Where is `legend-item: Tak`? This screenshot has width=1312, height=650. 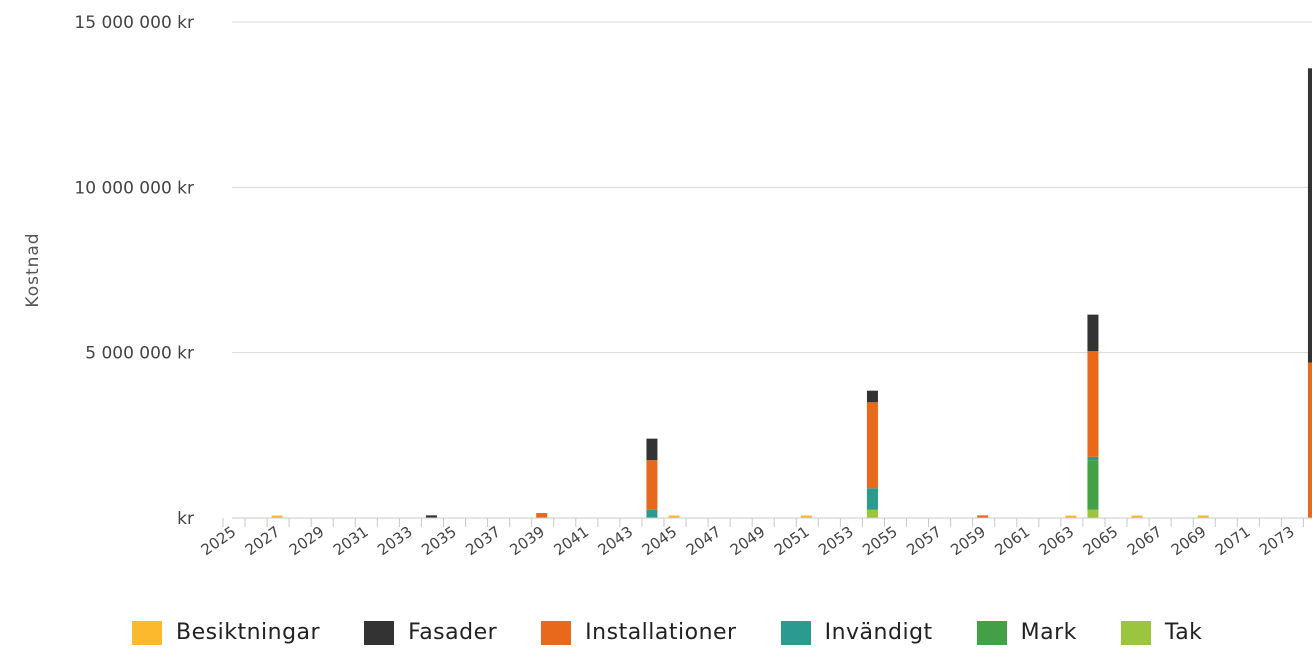
legend-item: Tak is located at coordinates (1161, 632).